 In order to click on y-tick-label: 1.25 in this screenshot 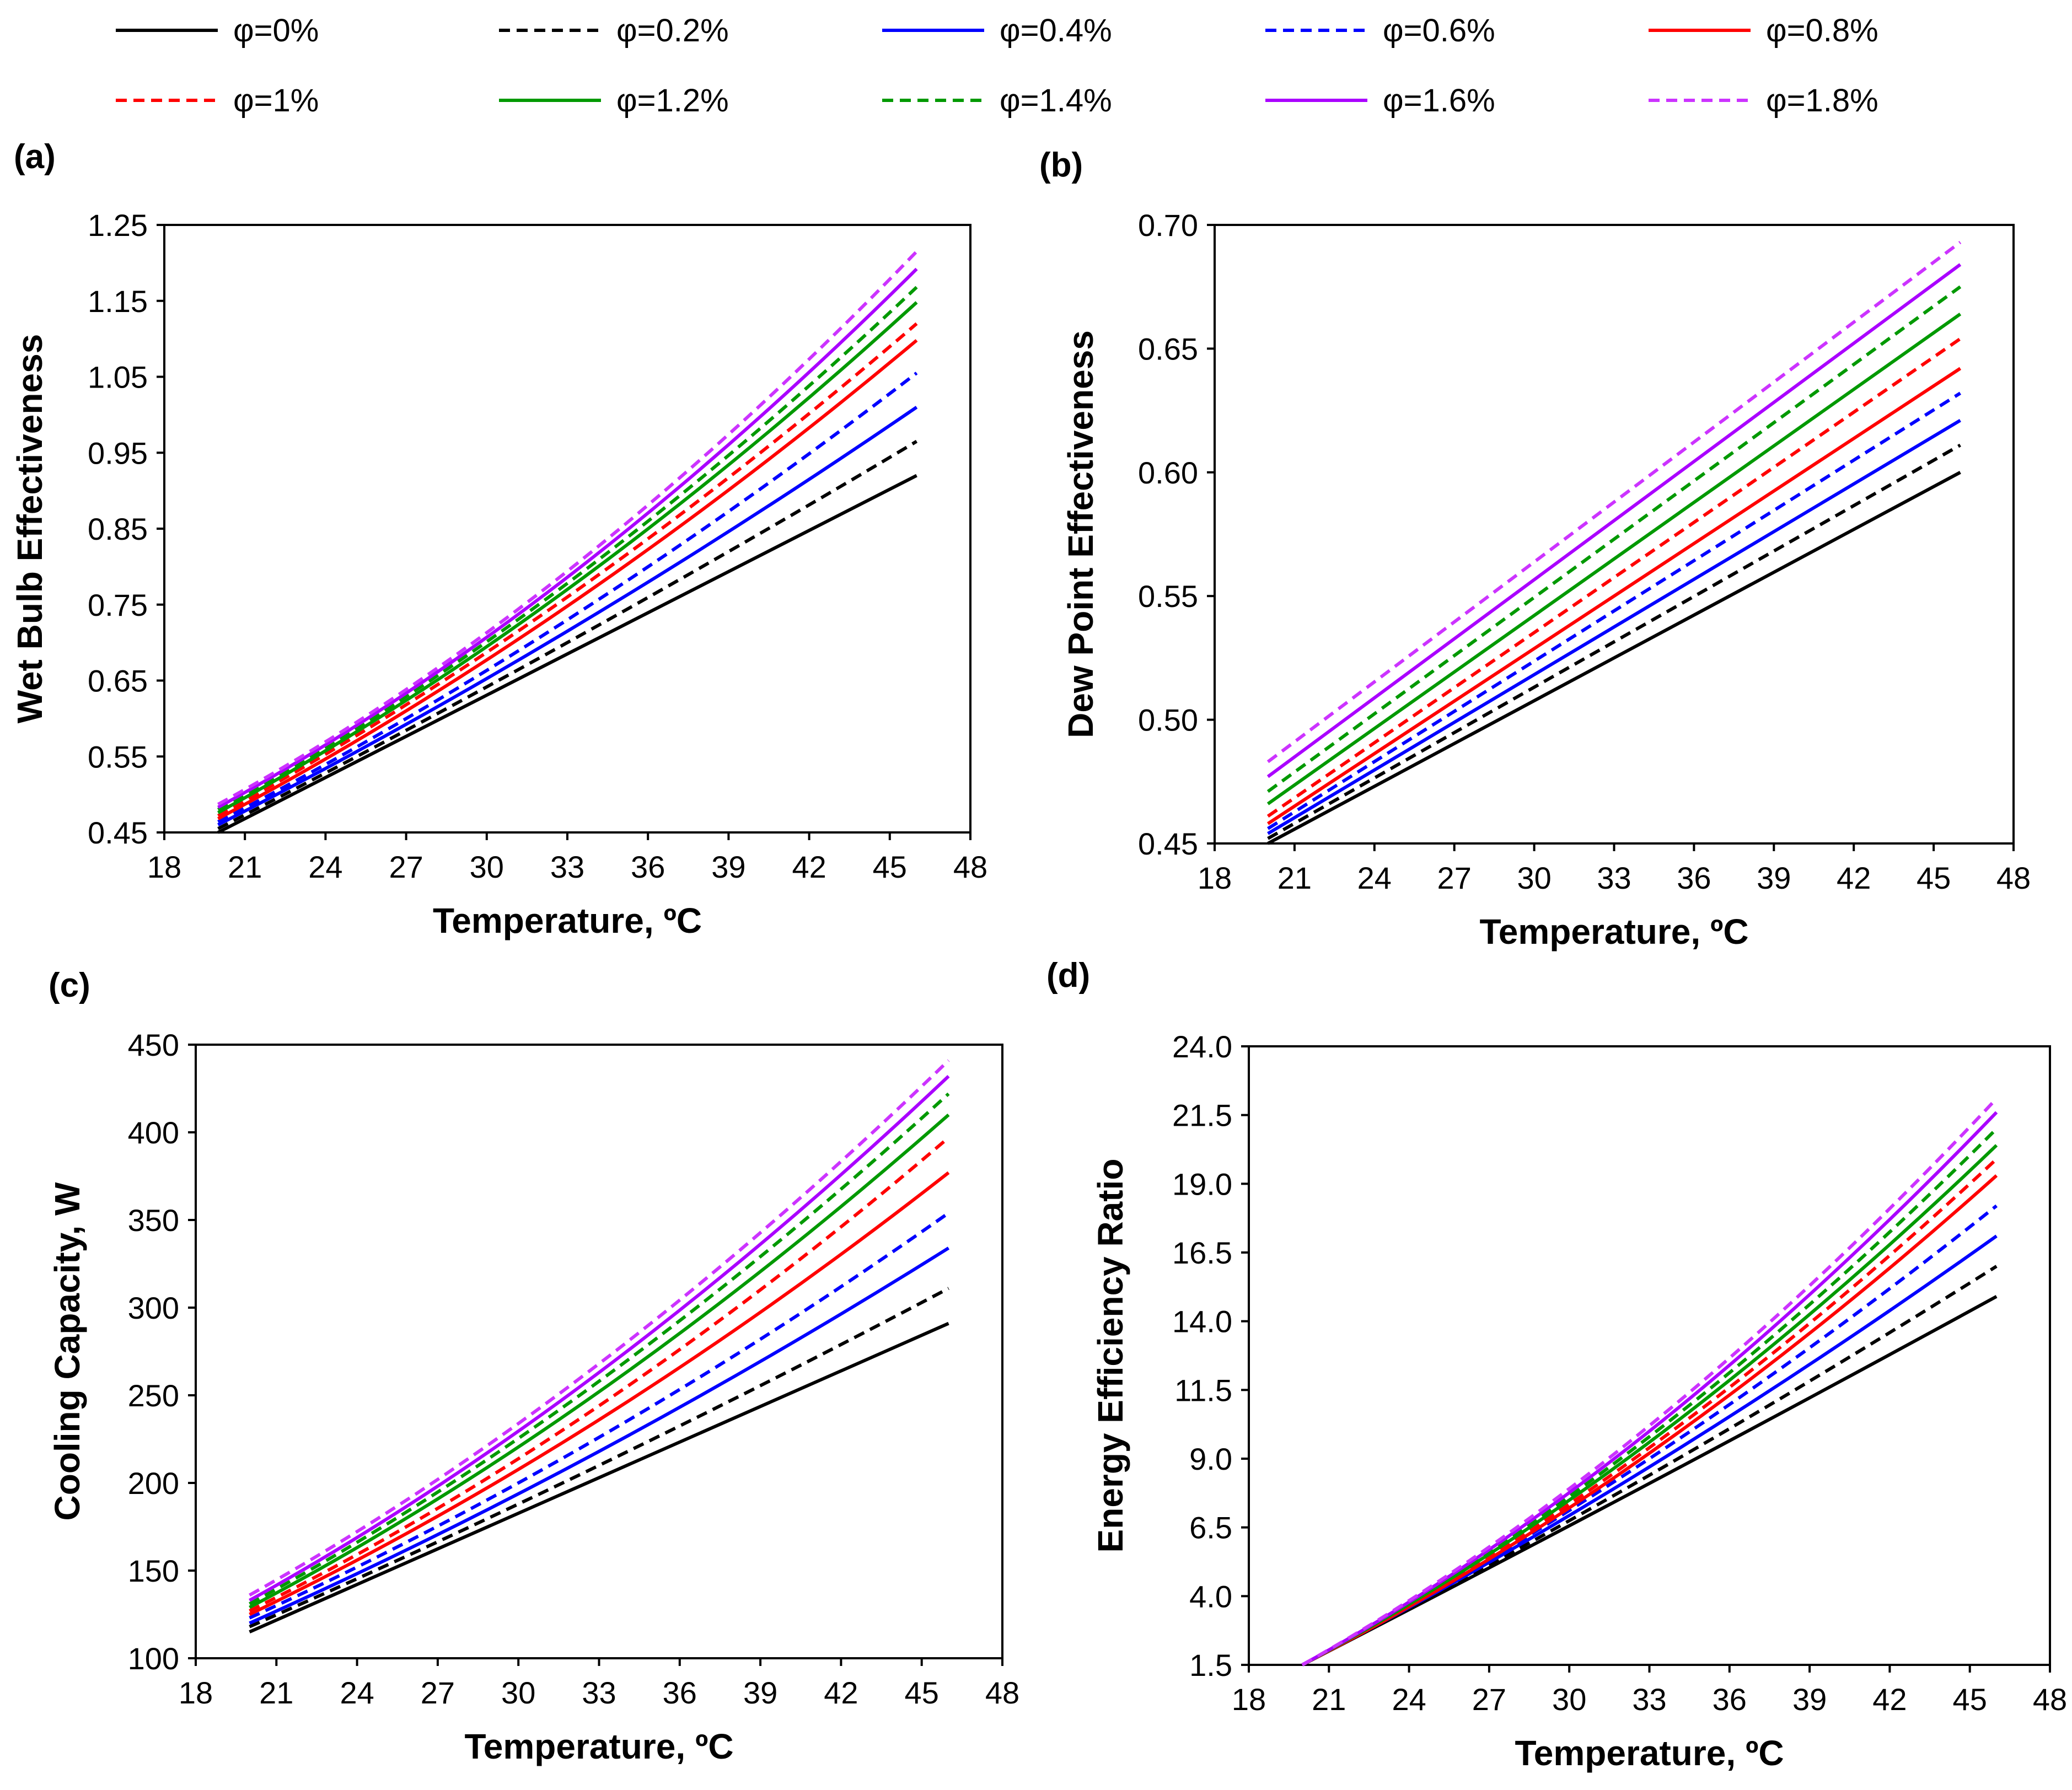, I will do `click(118, 225)`.